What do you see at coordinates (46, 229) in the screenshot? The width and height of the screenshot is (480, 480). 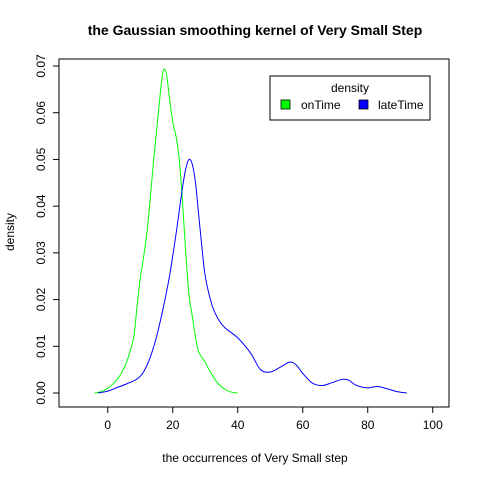 I see `y-axis: 0.00 0.01 0.02 0.03 0.04 0.05 0.06 0.07` at bounding box center [46, 229].